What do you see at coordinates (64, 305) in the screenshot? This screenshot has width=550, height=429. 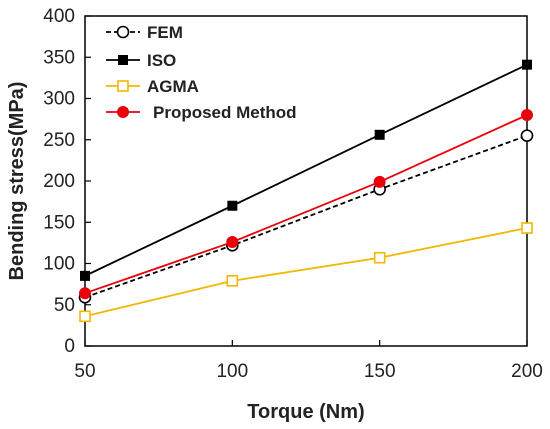 I see `y-tick-label: 50` at bounding box center [64, 305].